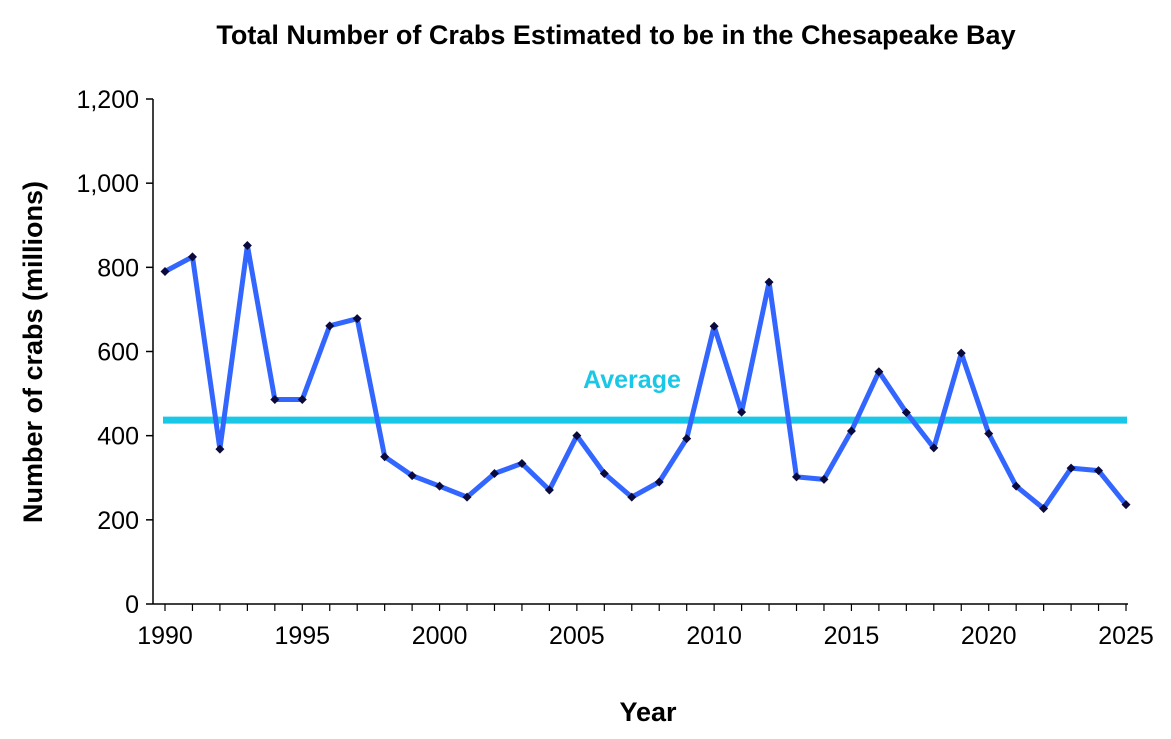 Image resolution: width=1171 pixels, height=739 pixels. Describe the element at coordinates (107, 100) in the screenshot. I see `y-tick-label: 1,200` at that location.